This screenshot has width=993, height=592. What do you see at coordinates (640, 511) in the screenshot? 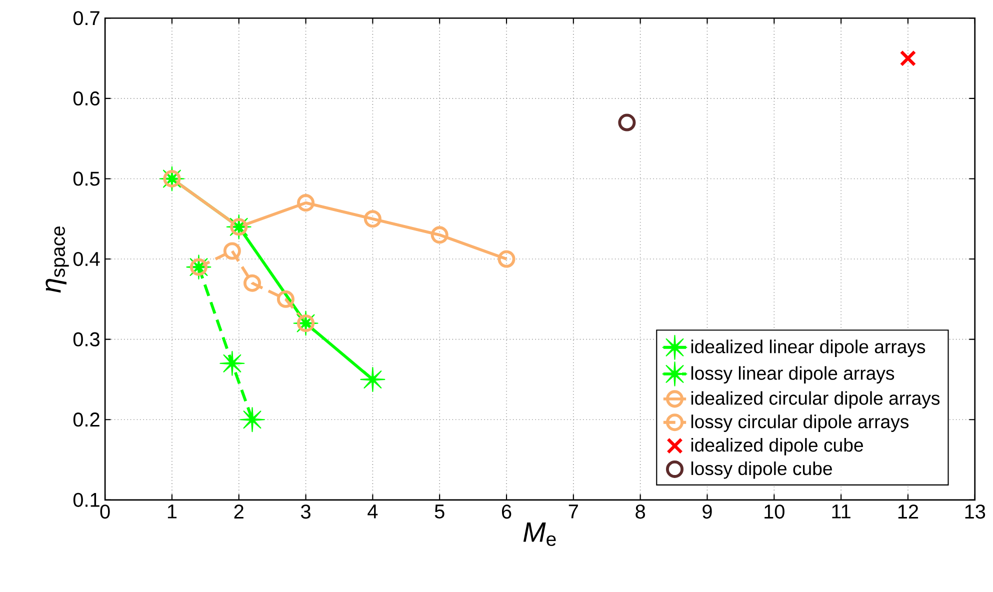
I see `x-tick-label: 8` at bounding box center [640, 511].